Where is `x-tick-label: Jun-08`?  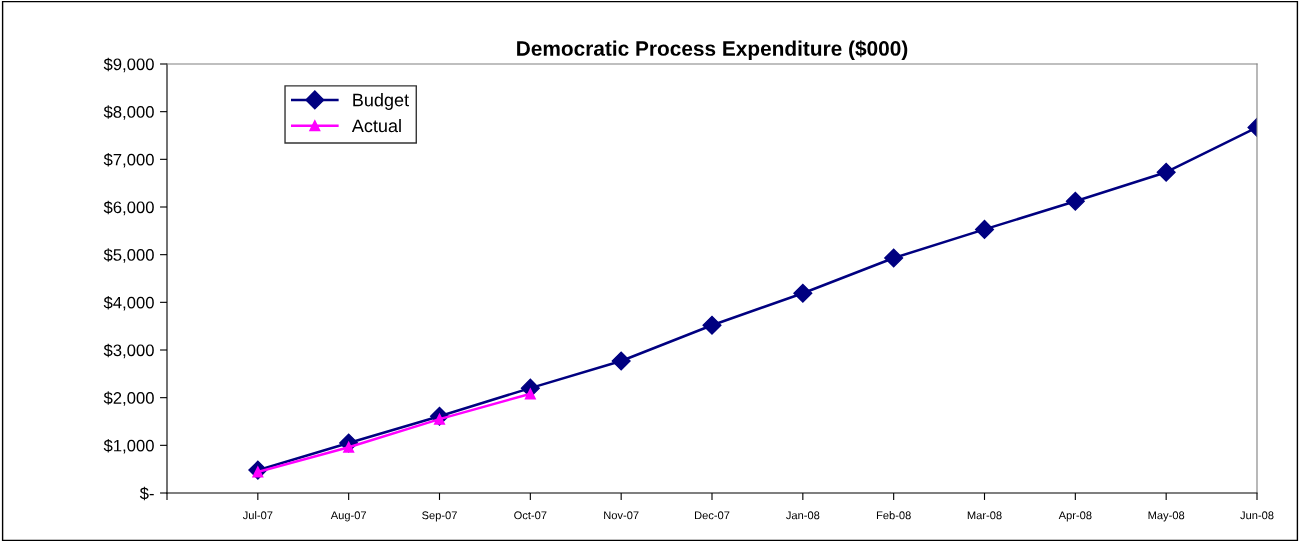
x-tick-label: Jun-08 is located at coordinates (1257, 515).